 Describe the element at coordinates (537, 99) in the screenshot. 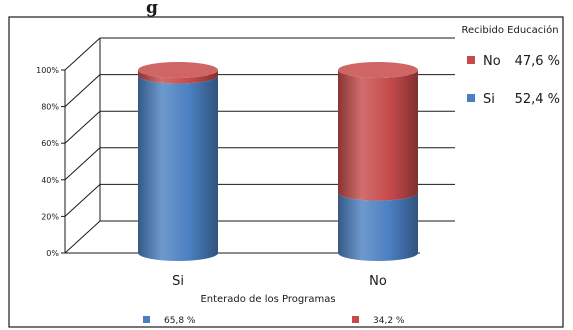

I see `legend-value: 52,4 %` at that location.